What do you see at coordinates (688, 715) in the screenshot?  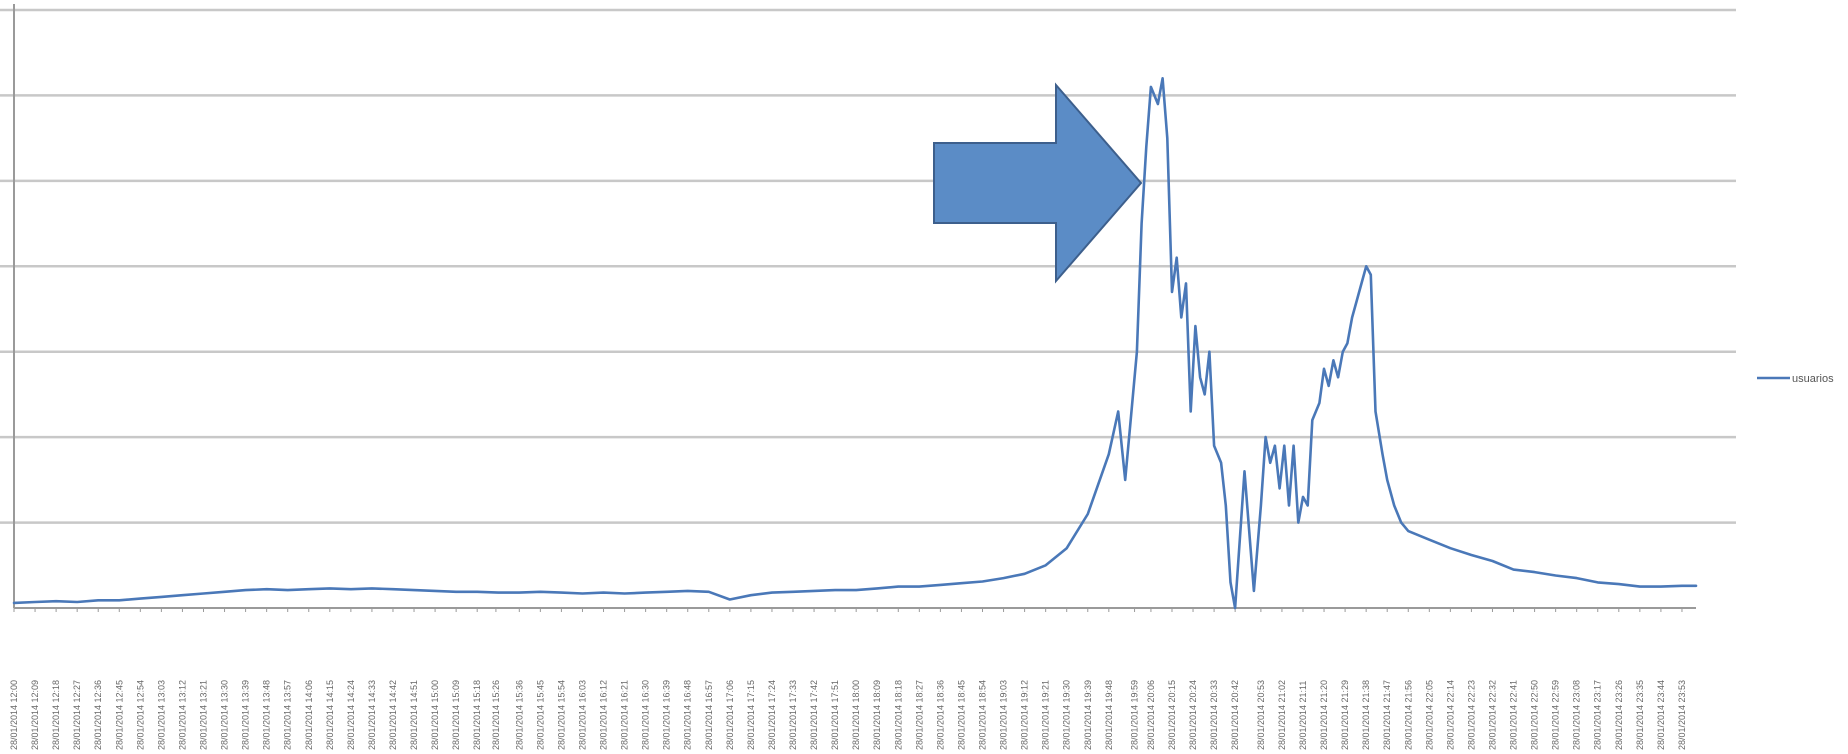 I see `x-tick-label: 28/01/2014 16:48` at bounding box center [688, 715].